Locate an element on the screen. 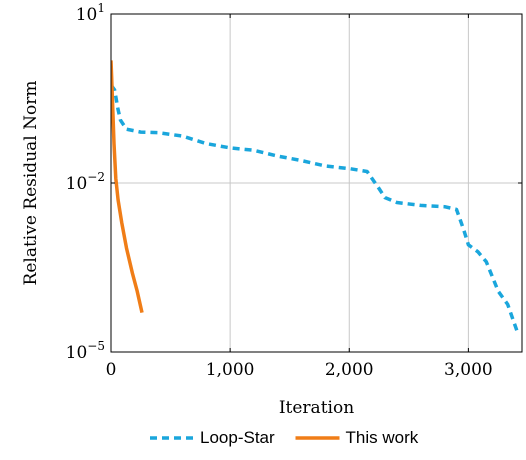  x-tick-label: 3,000 is located at coordinates (468, 370).